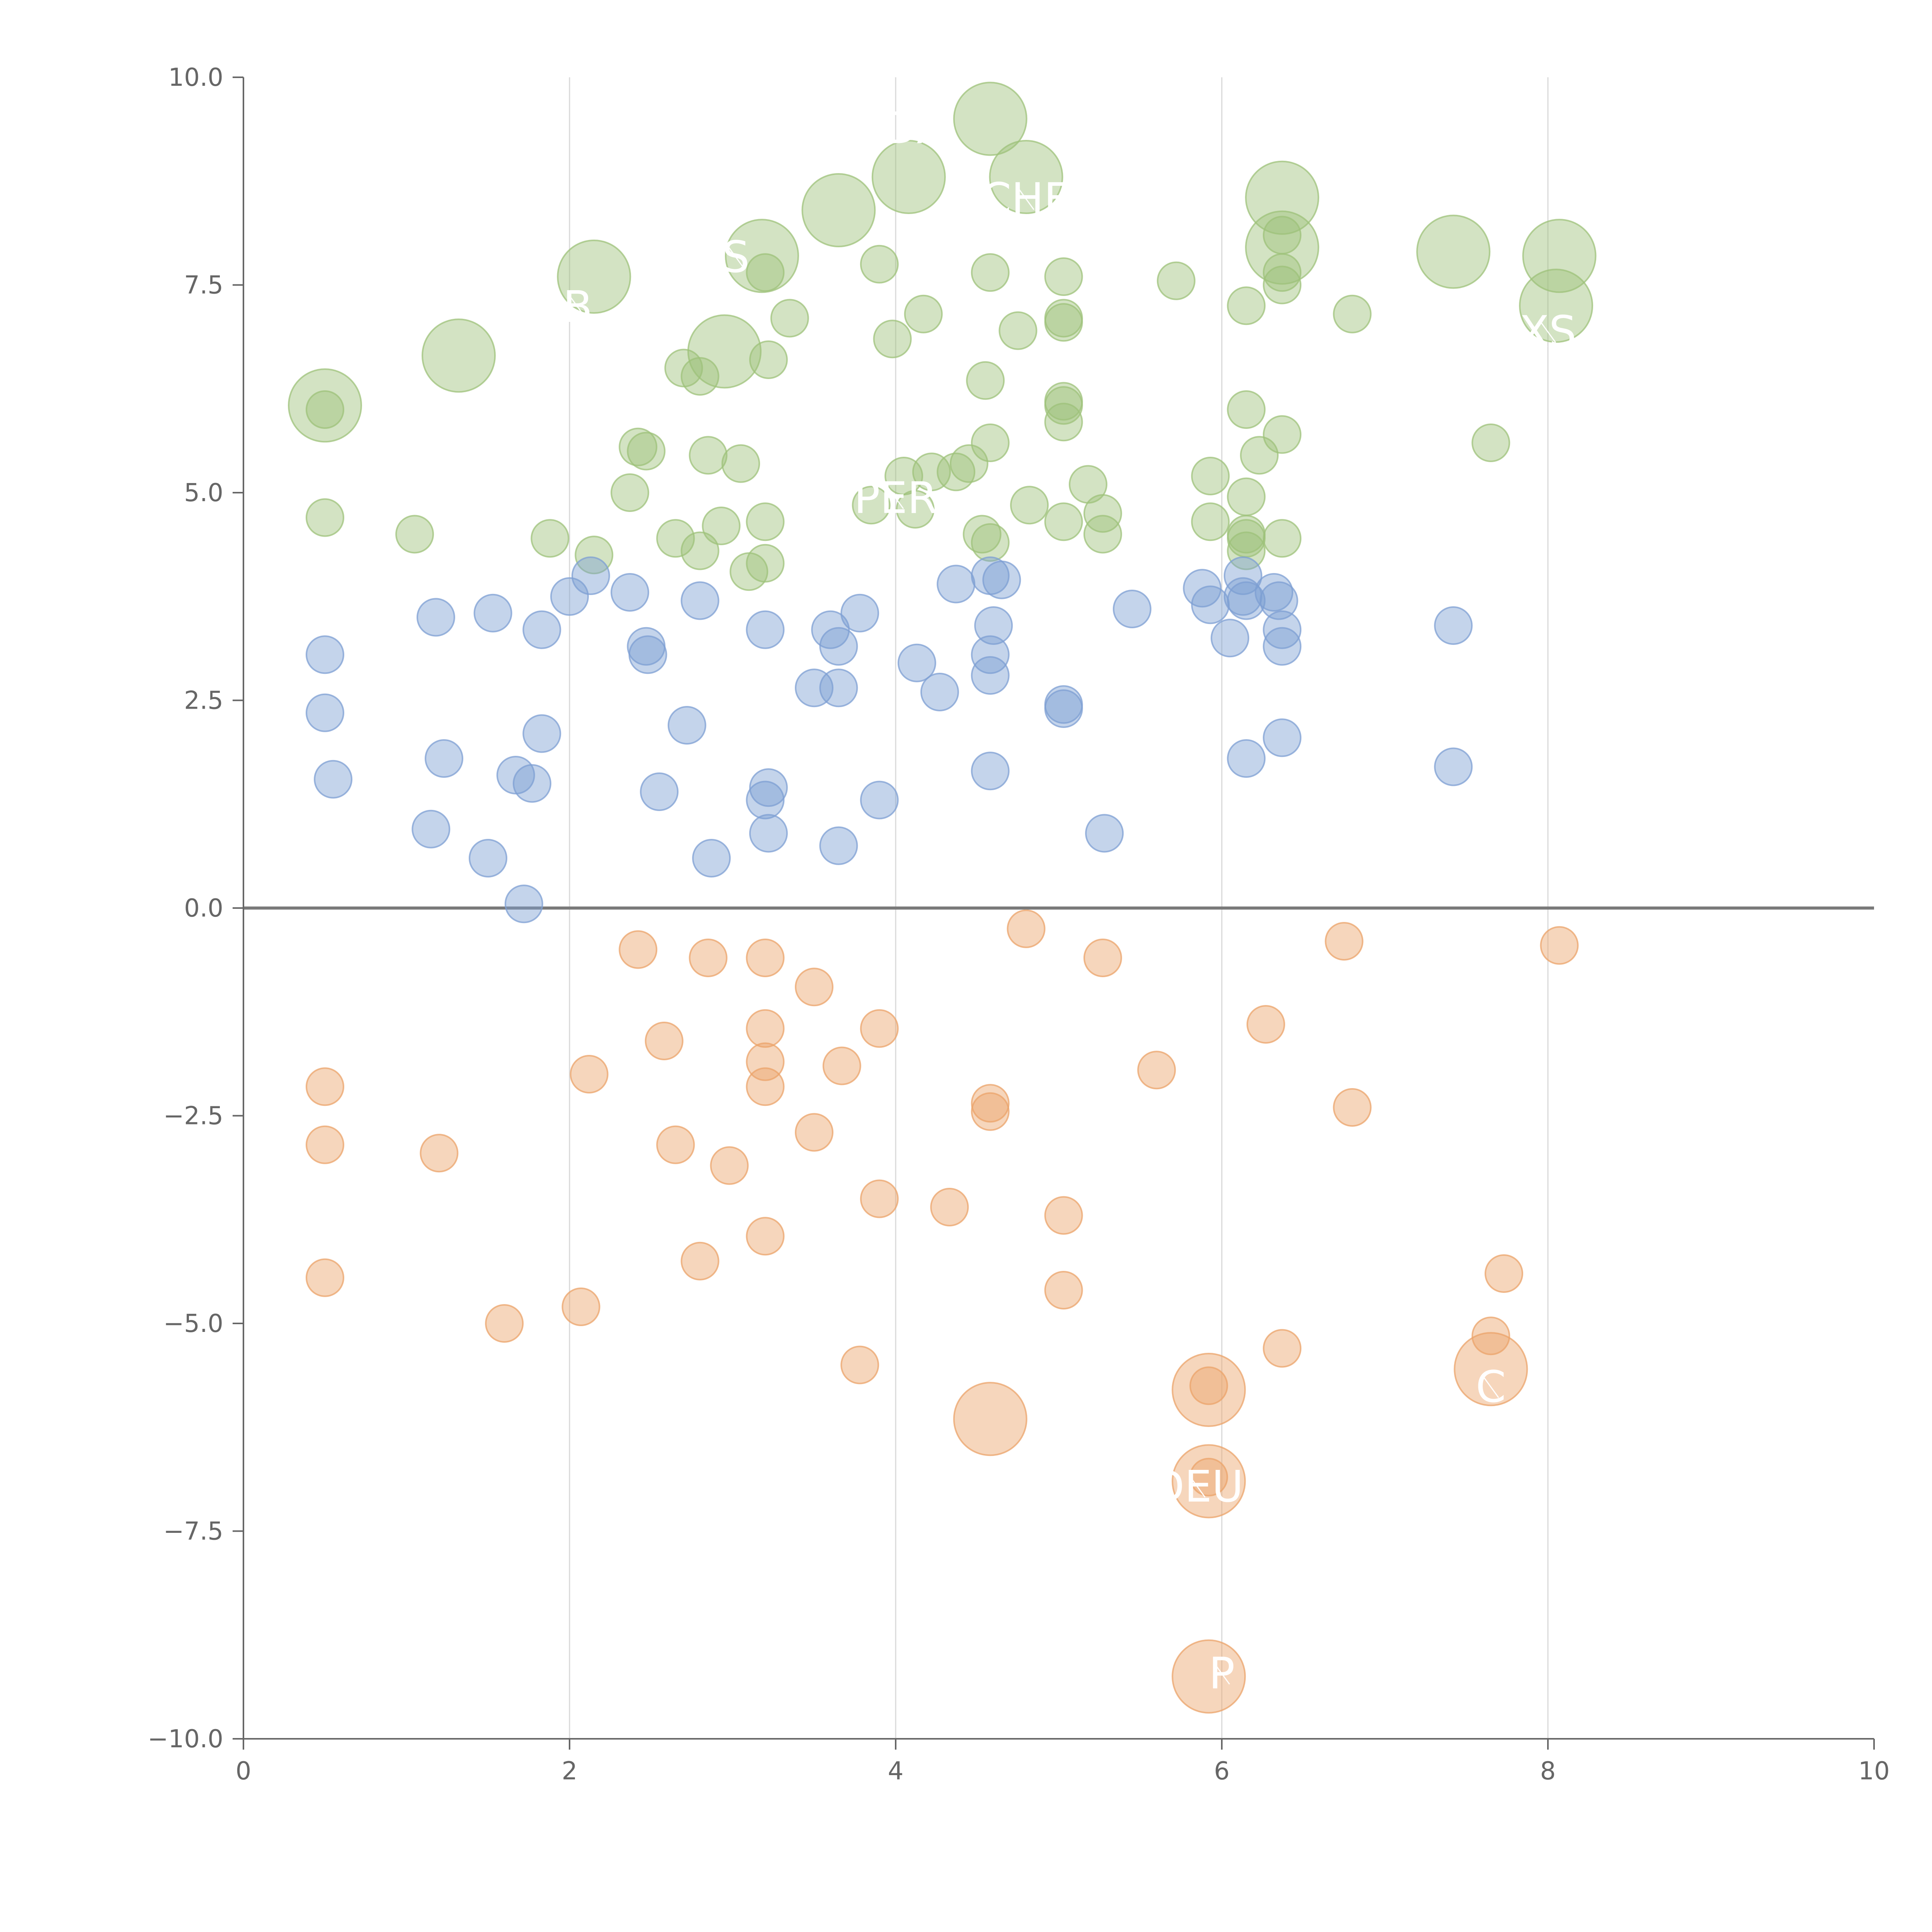  I want to click on series-blue, so click(890, 740).